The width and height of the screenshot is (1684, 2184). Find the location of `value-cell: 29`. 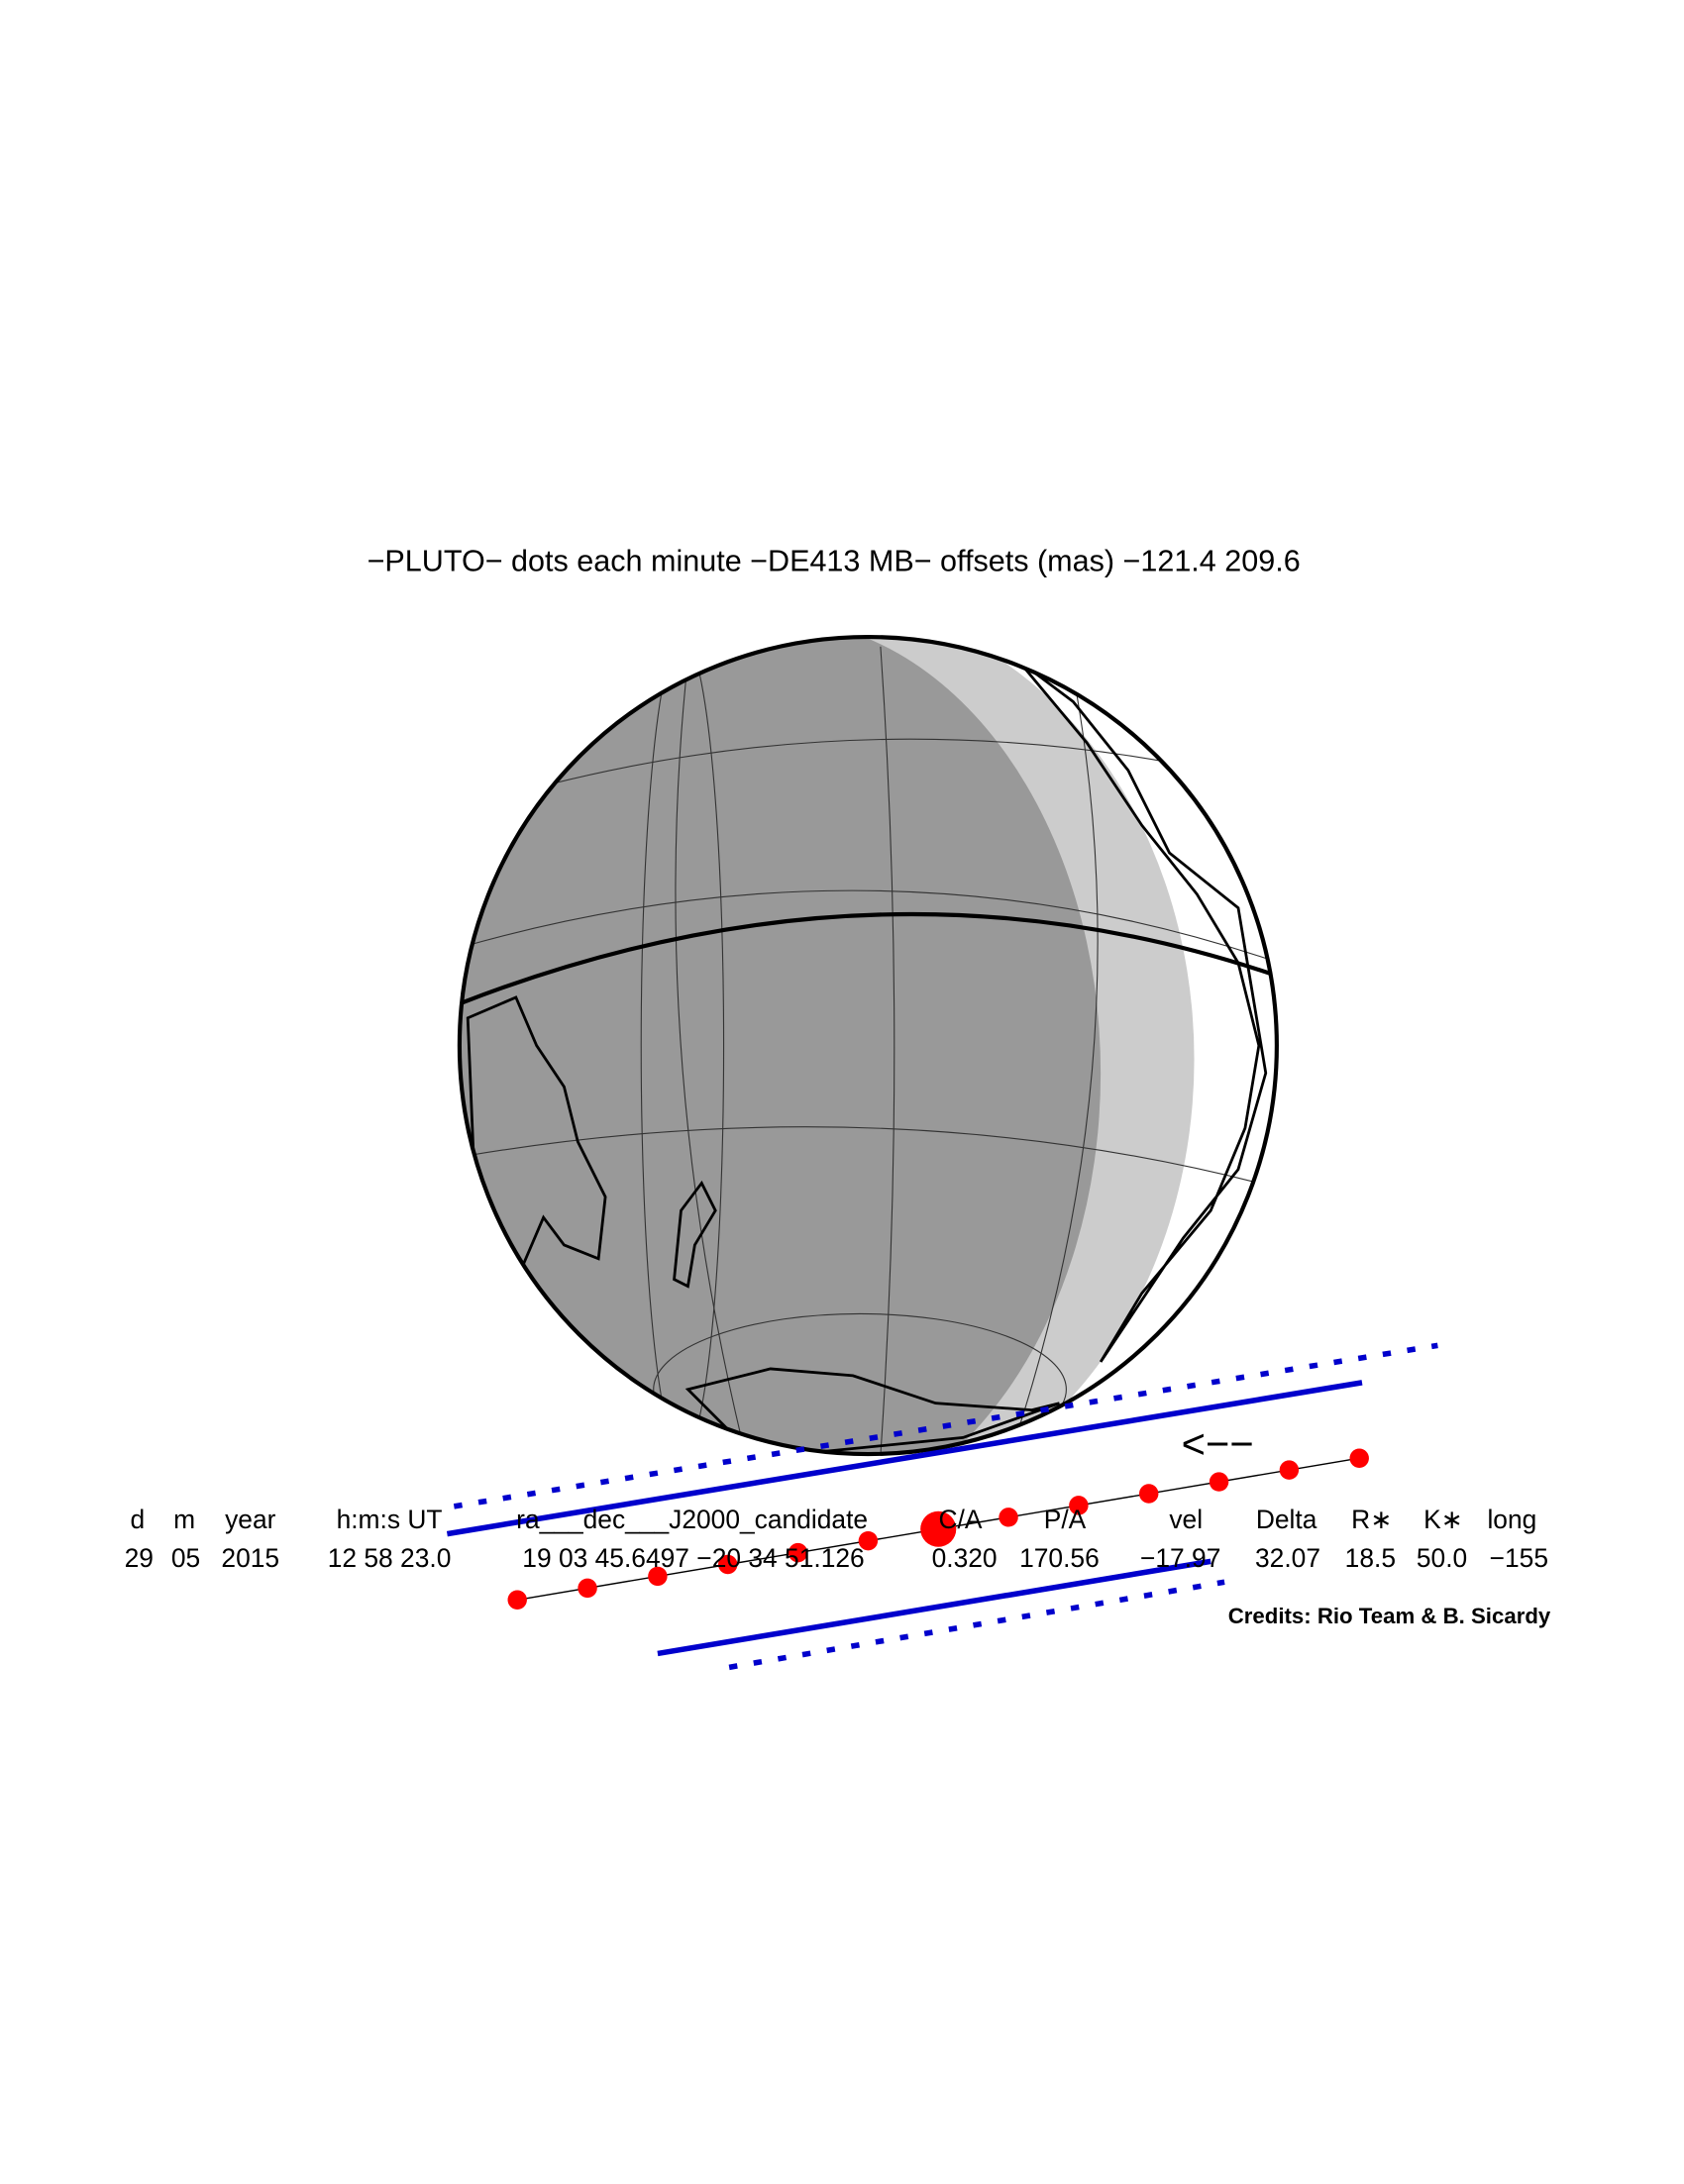

value-cell: 29 is located at coordinates (140, 1558).